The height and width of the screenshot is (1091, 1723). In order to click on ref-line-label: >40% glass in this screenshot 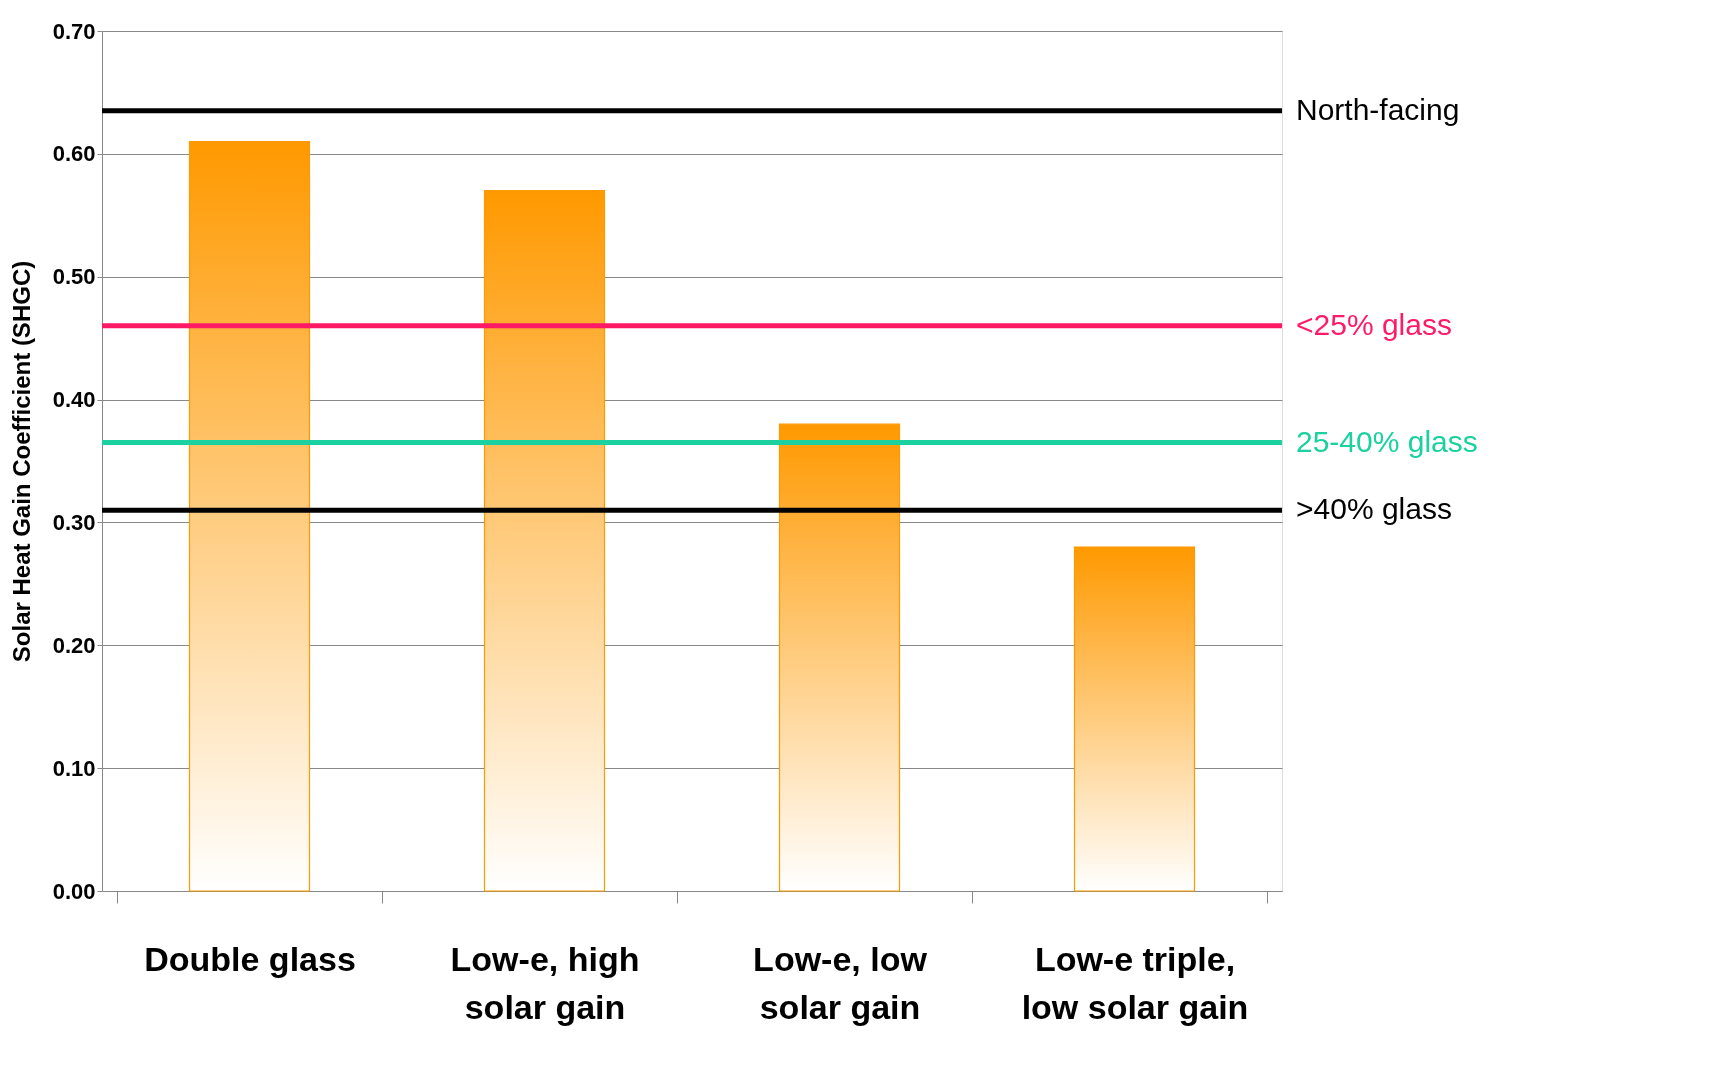, I will do `click(1374, 509)`.